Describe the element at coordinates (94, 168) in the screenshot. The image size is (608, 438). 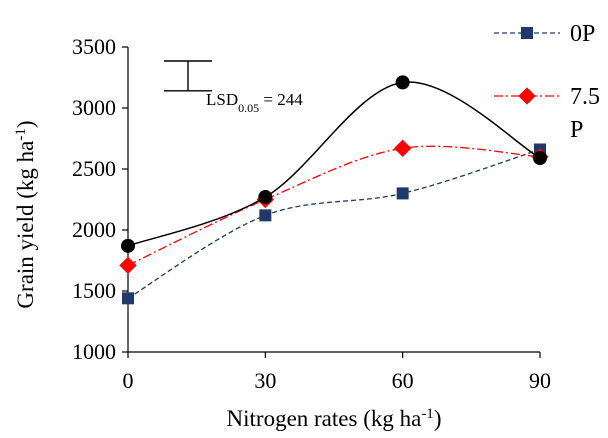
I see `y-tick-label: 2500` at that location.